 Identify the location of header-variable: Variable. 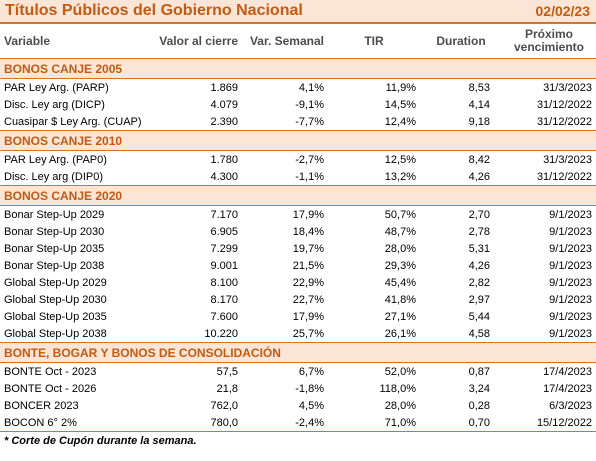
(75, 41).